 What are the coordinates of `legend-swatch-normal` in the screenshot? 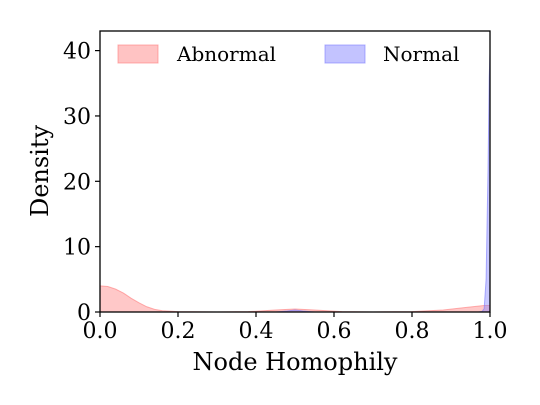 It's located at (345, 54).